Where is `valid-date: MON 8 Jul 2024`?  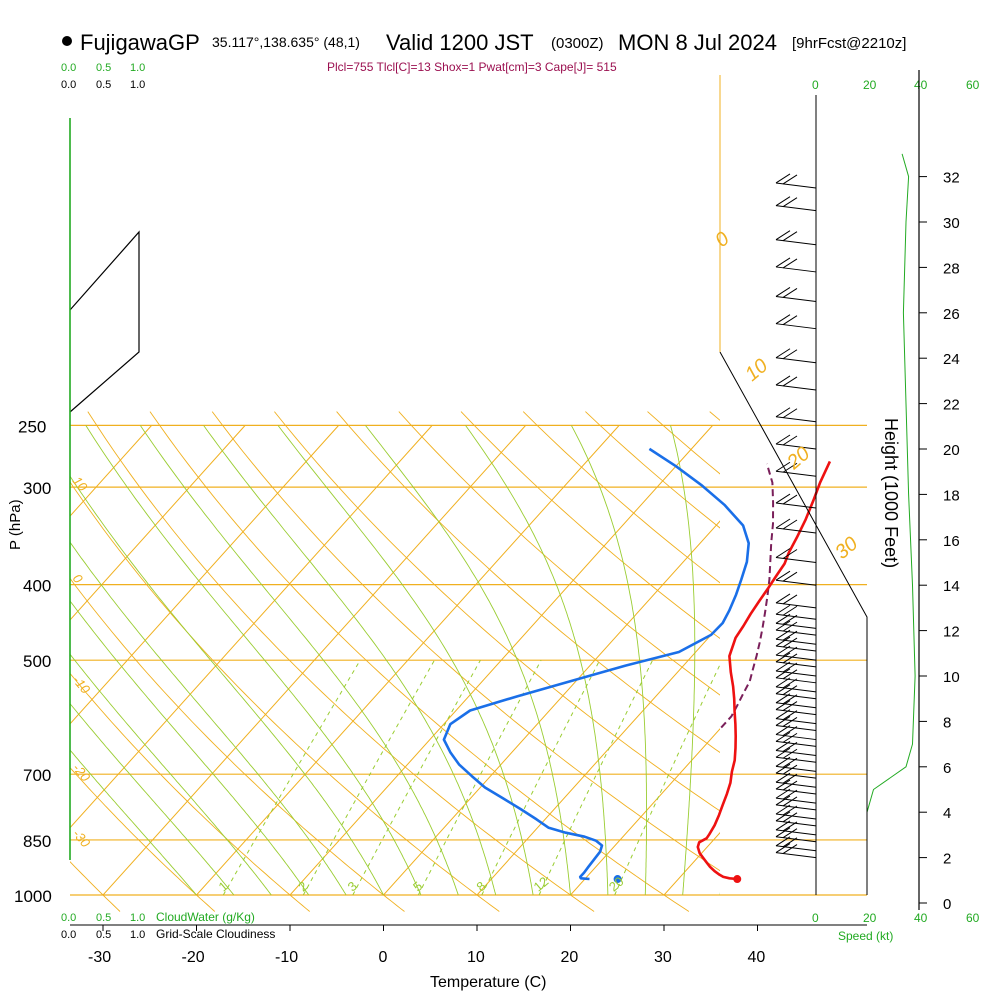 valid-date: MON 8 Jul 2024 is located at coordinates (697, 42).